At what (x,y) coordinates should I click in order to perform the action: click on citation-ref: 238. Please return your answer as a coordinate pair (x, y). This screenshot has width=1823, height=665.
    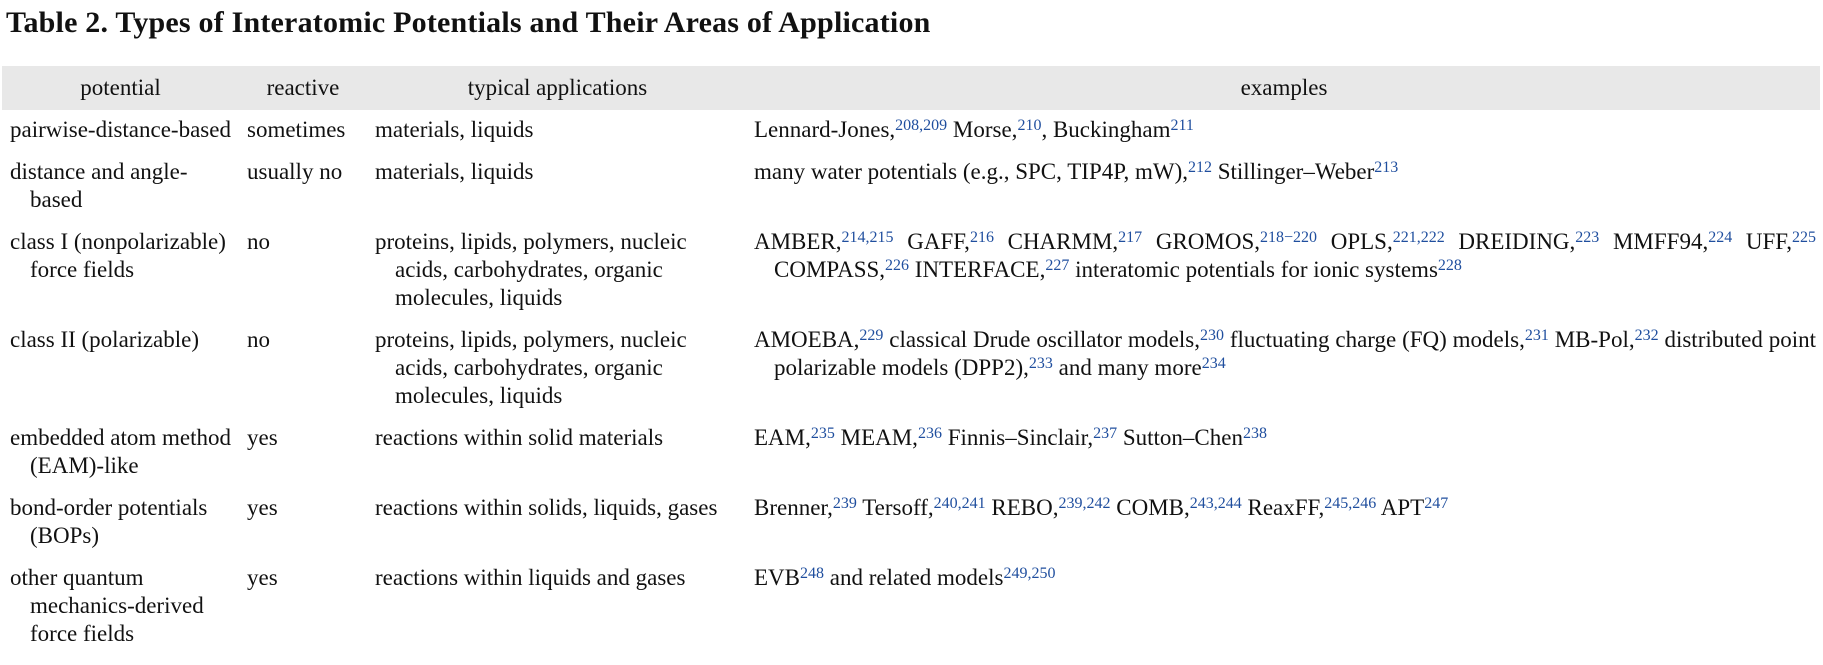
    Looking at the image, I should click on (1254, 433).